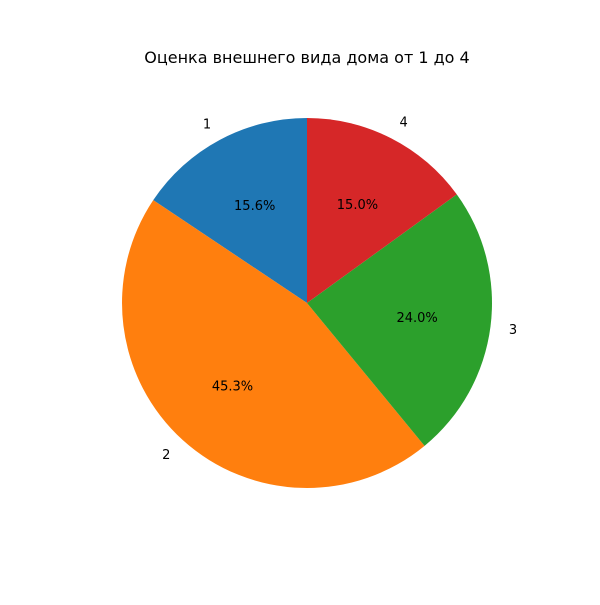 The height and width of the screenshot is (605, 600). I want to click on chart-title: Оценка внешнего вида дома от 1 до 4, so click(306, 57).